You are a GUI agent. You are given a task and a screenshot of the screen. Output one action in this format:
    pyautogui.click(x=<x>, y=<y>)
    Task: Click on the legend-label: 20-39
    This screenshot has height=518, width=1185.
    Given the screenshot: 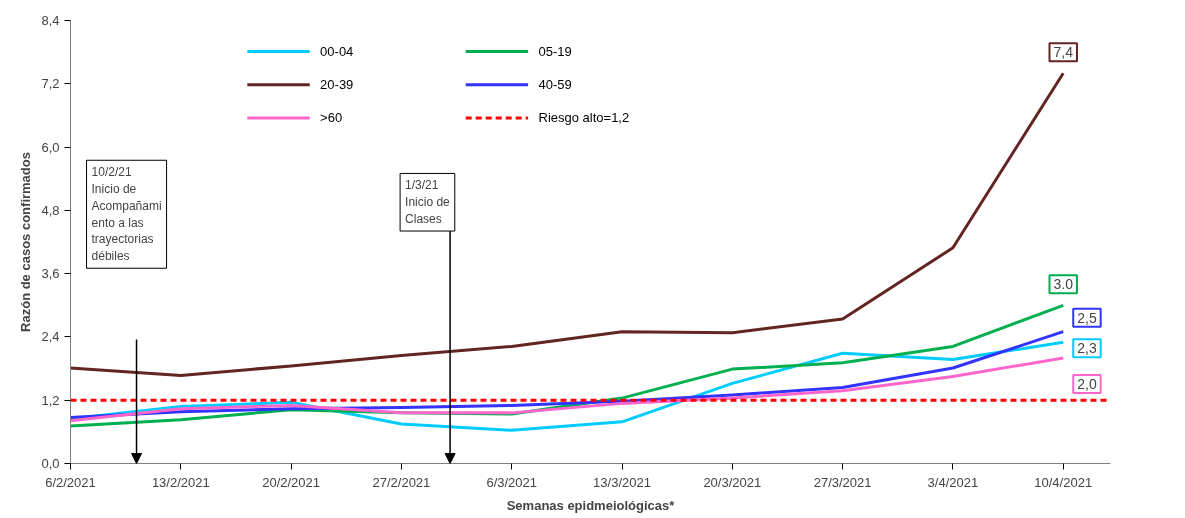 What is the action you would take?
    pyautogui.click(x=337, y=85)
    